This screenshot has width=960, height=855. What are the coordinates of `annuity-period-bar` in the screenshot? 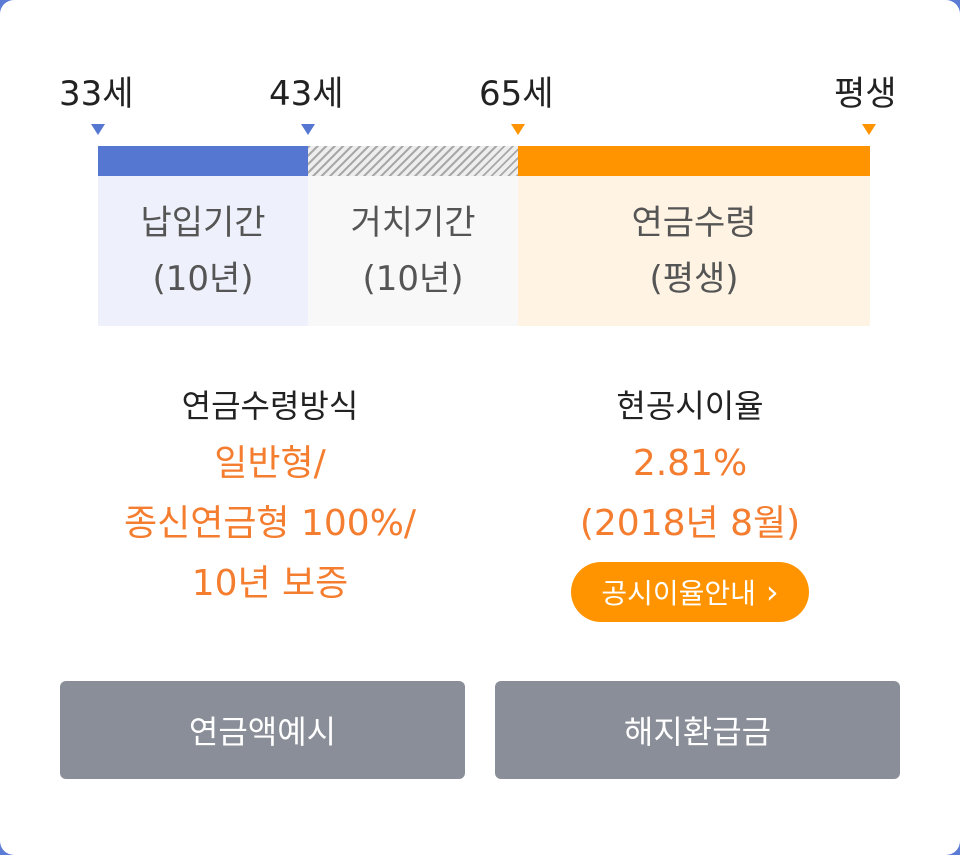 It's located at (694, 161).